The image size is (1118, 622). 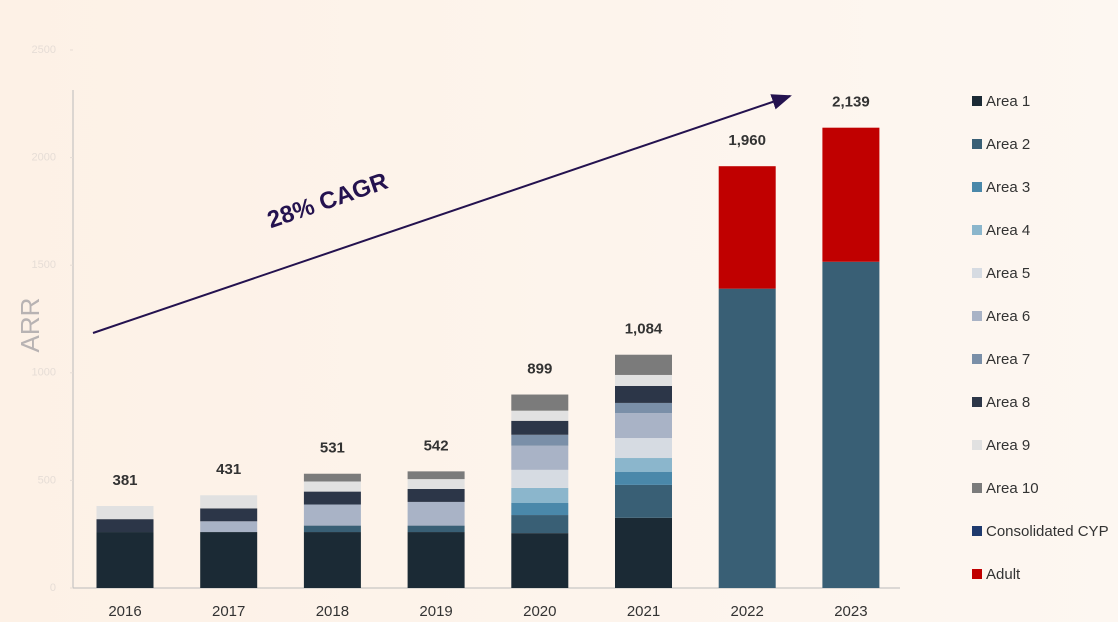 What do you see at coordinates (332, 611) in the screenshot?
I see `x-tick-label: 2018` at bounding box center [332, 611].